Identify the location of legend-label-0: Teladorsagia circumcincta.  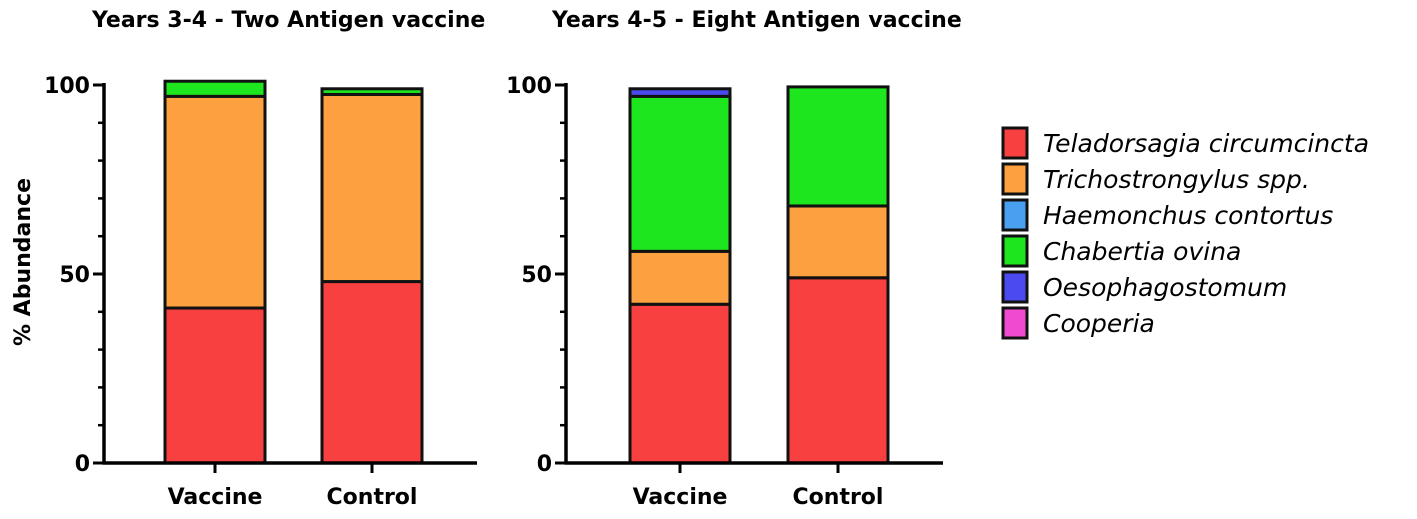
(1206, 143).